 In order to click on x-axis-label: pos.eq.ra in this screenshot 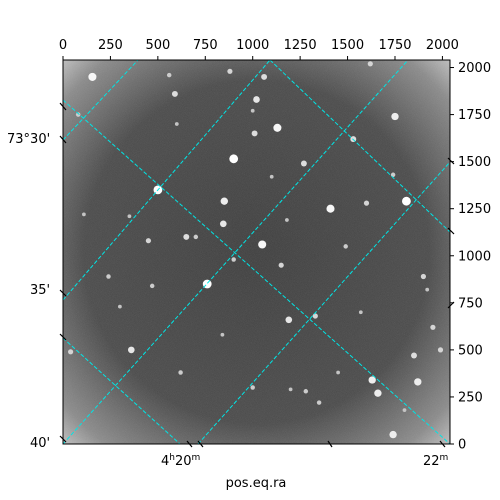, I will do `click(256, 483)`.